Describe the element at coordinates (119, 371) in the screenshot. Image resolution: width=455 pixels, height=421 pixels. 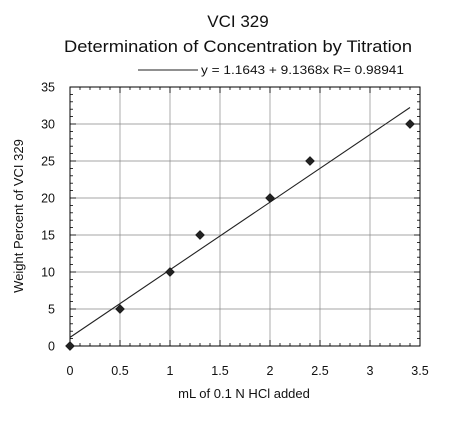
I see `x-tick-label: 0.5` at that location.